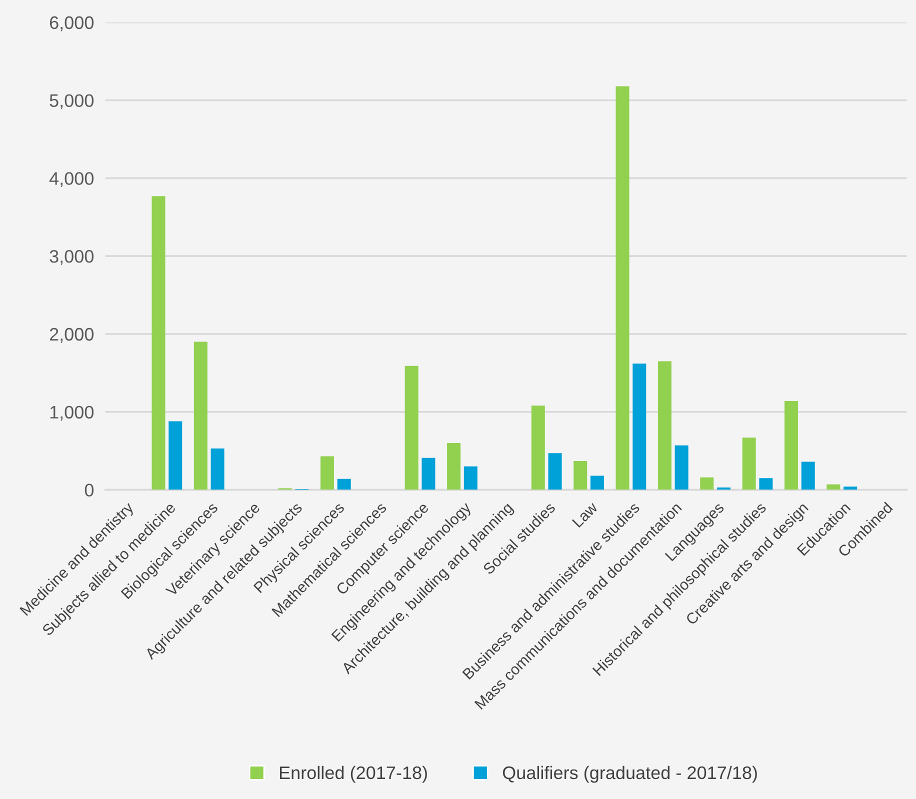 Image resolution: width=916 pixels, height=799 pixels. I want to click on legend-label: Qualifiers (graduated - 2017/18), so click(629, 774).